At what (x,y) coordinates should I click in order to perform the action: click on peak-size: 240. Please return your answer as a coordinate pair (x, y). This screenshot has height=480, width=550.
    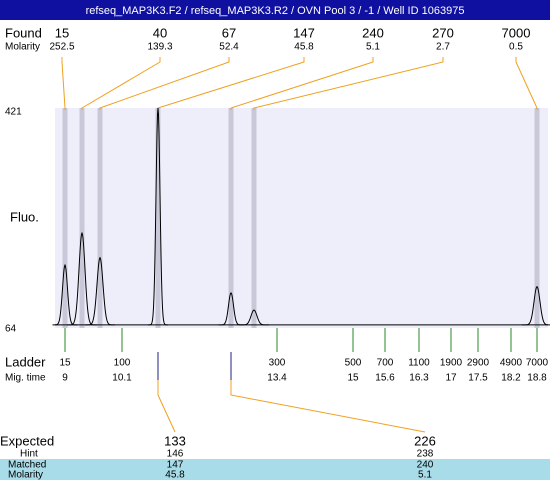
    Looking at the image, I should click on (373, 32).